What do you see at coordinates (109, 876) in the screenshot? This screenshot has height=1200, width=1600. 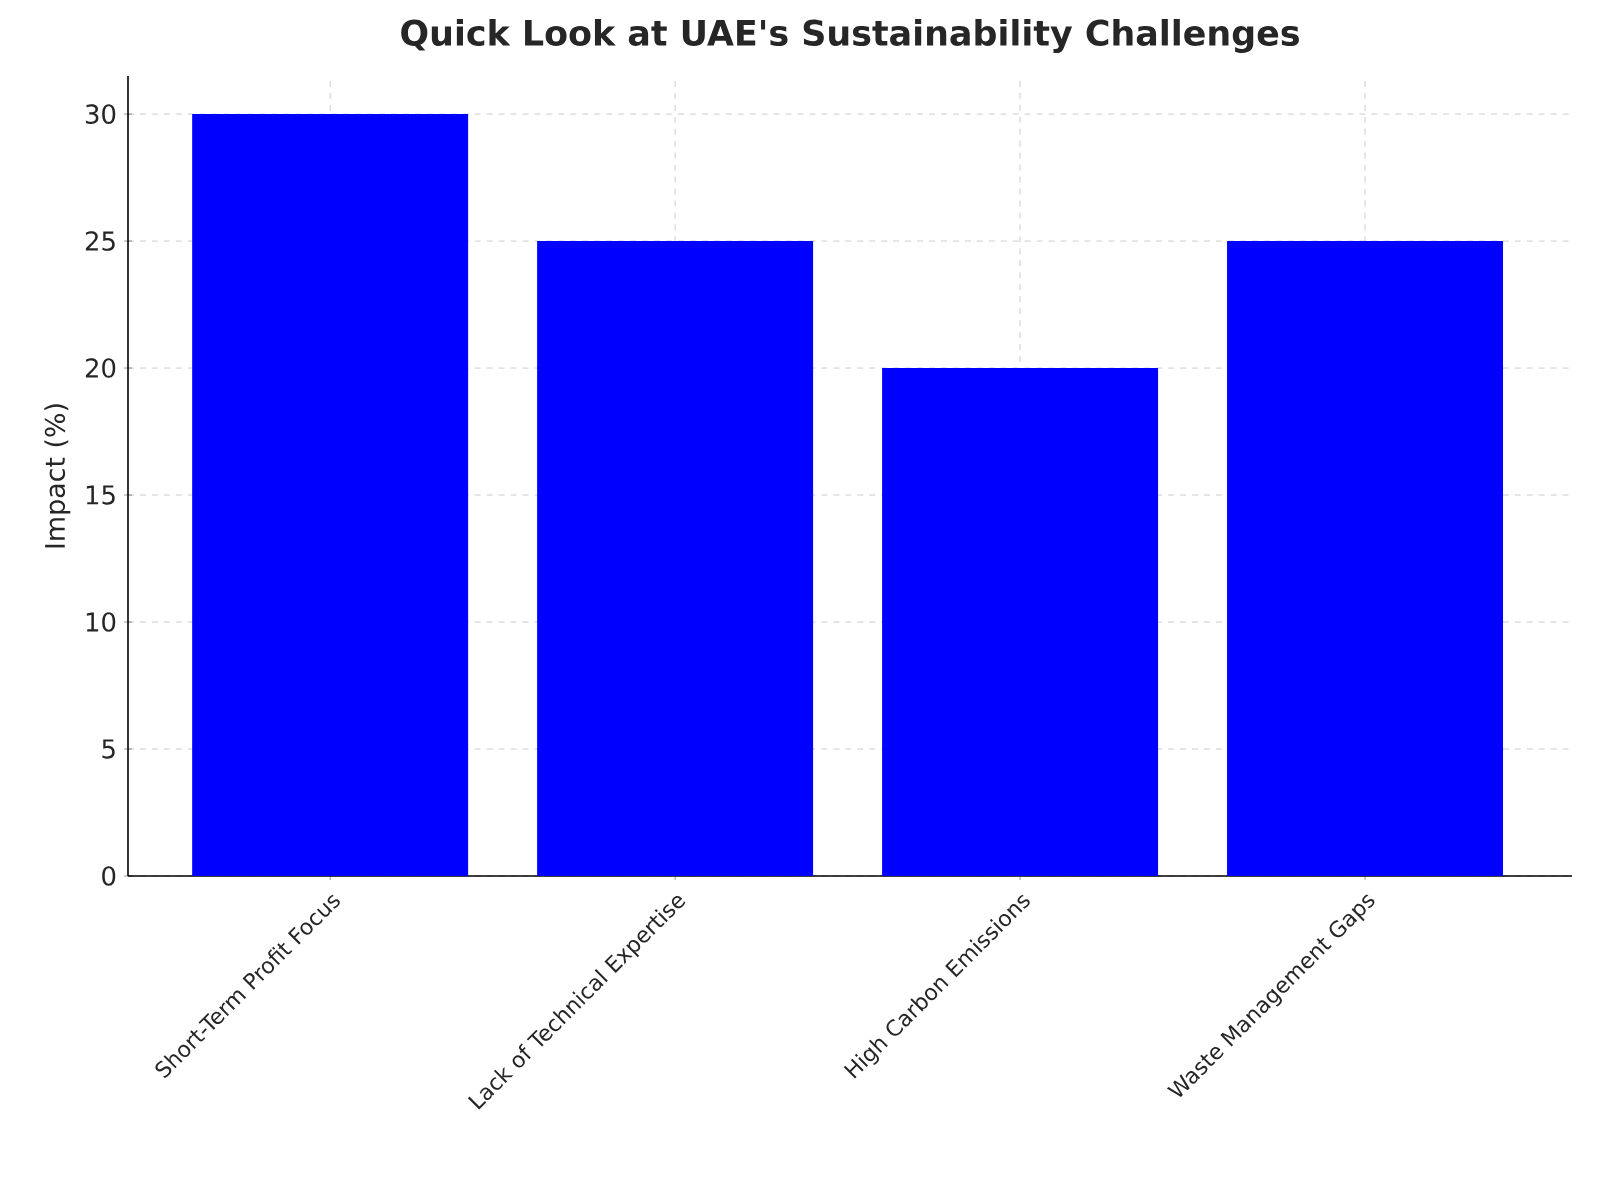 I see `y-tick-label: 0` at bounding box center [109, 876].